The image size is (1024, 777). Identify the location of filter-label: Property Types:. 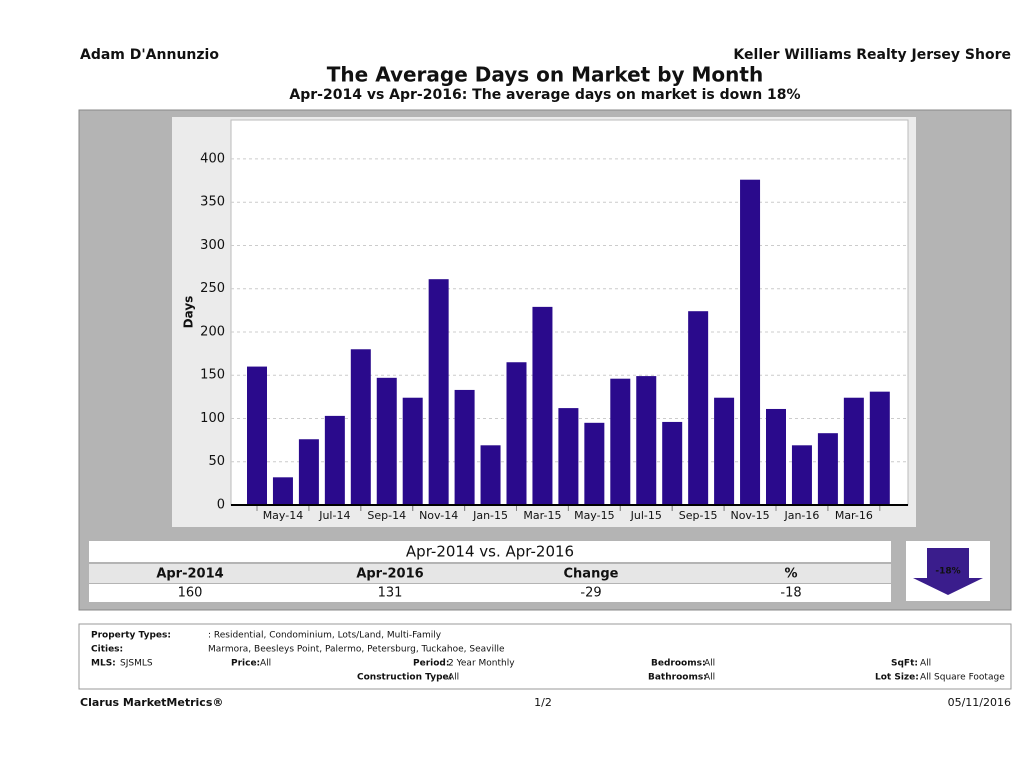
(131, 636).